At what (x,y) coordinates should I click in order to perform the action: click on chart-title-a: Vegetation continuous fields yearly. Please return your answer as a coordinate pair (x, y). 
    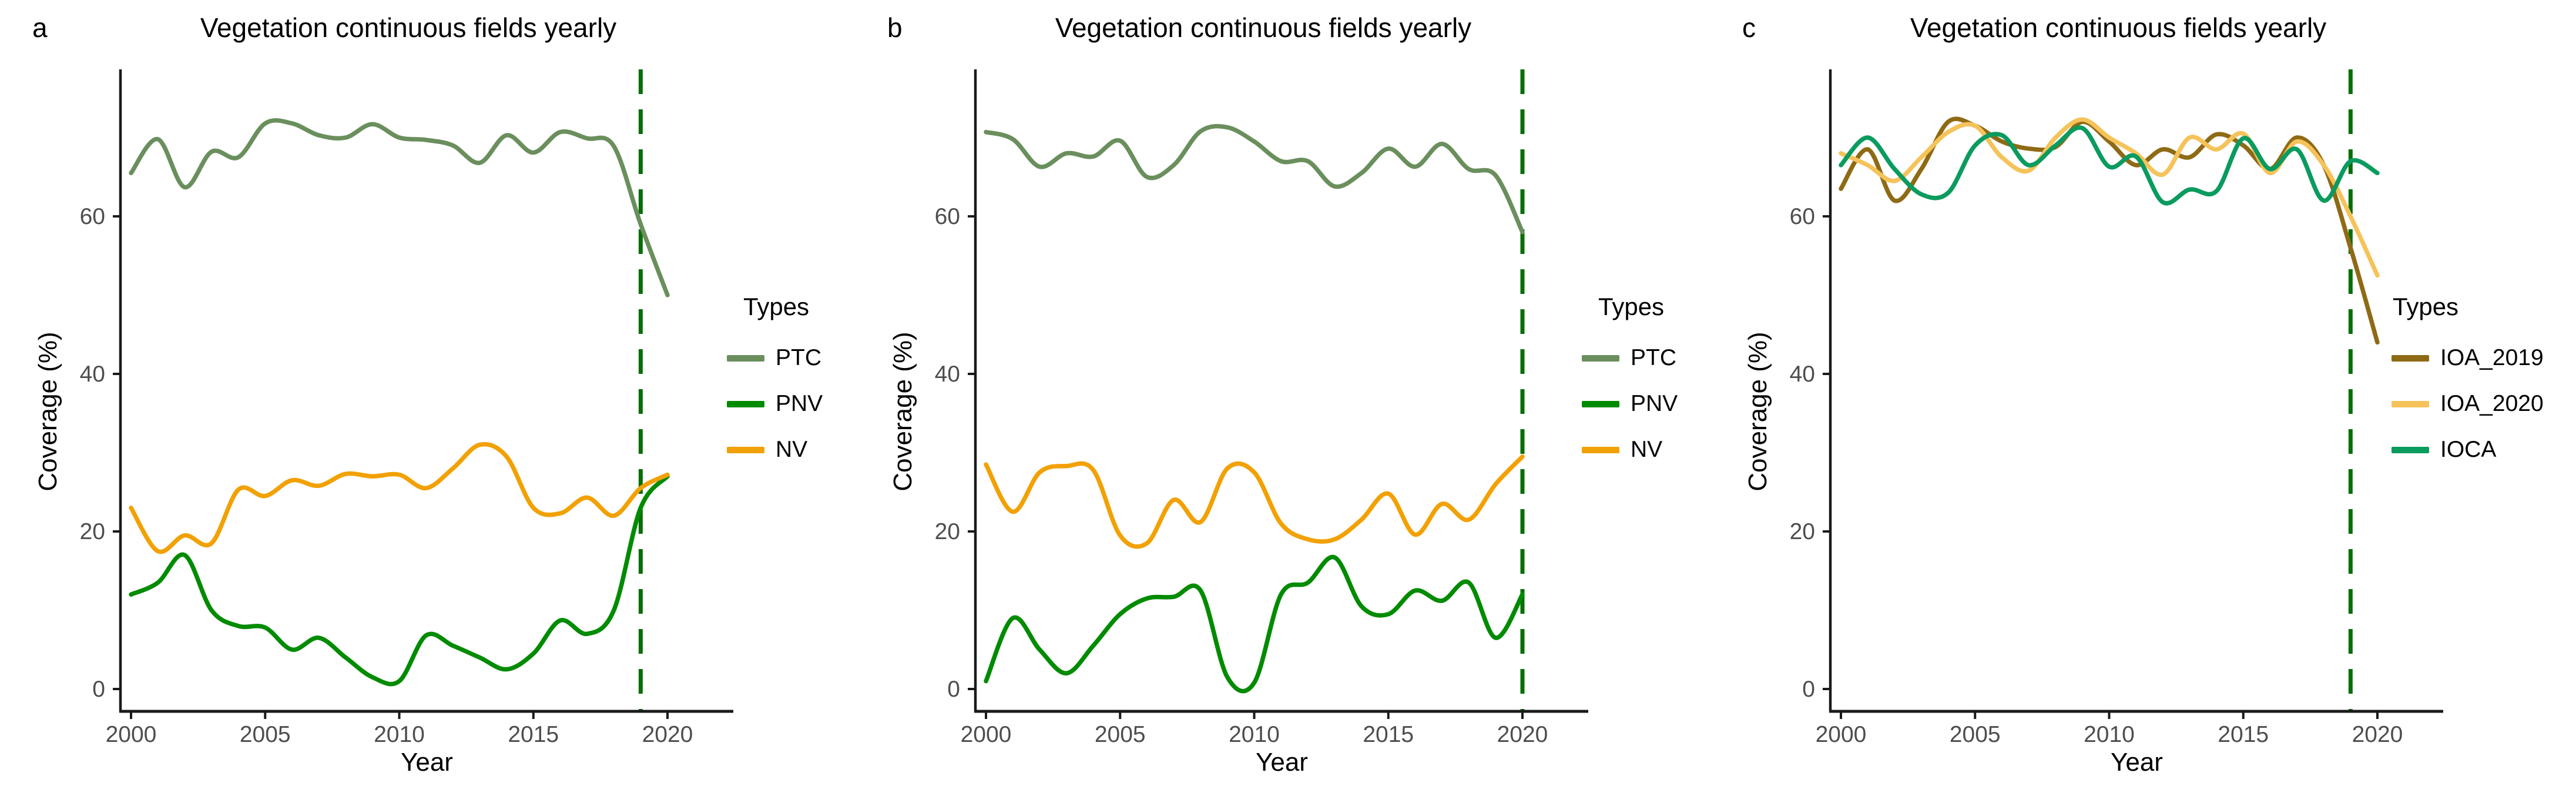
    Looking at the image, I should click on (409, 28).